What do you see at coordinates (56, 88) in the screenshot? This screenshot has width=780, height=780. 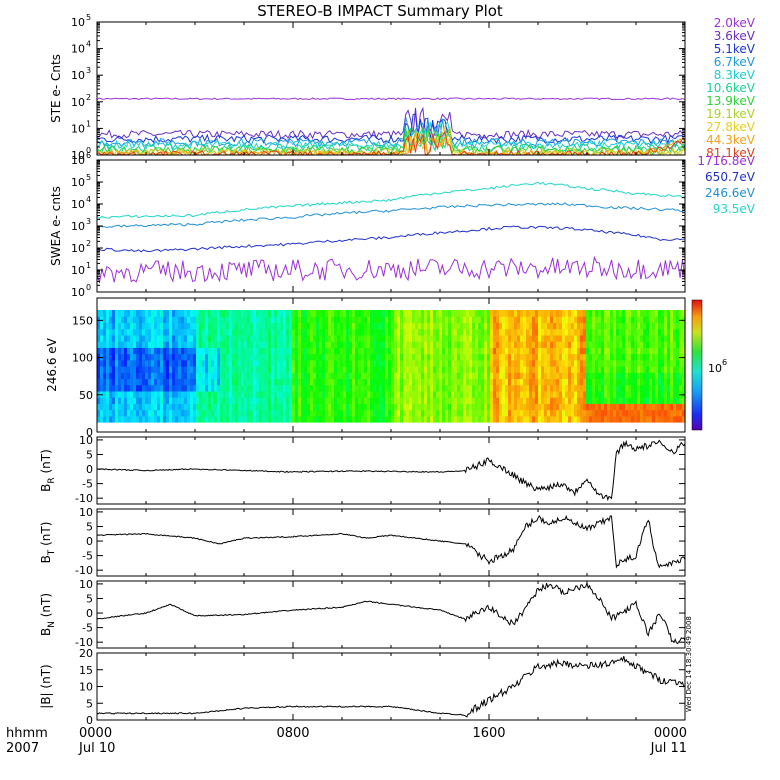 I see `y-axis-label-ste: STE e- Cnts` at bounding box center [56, 88].